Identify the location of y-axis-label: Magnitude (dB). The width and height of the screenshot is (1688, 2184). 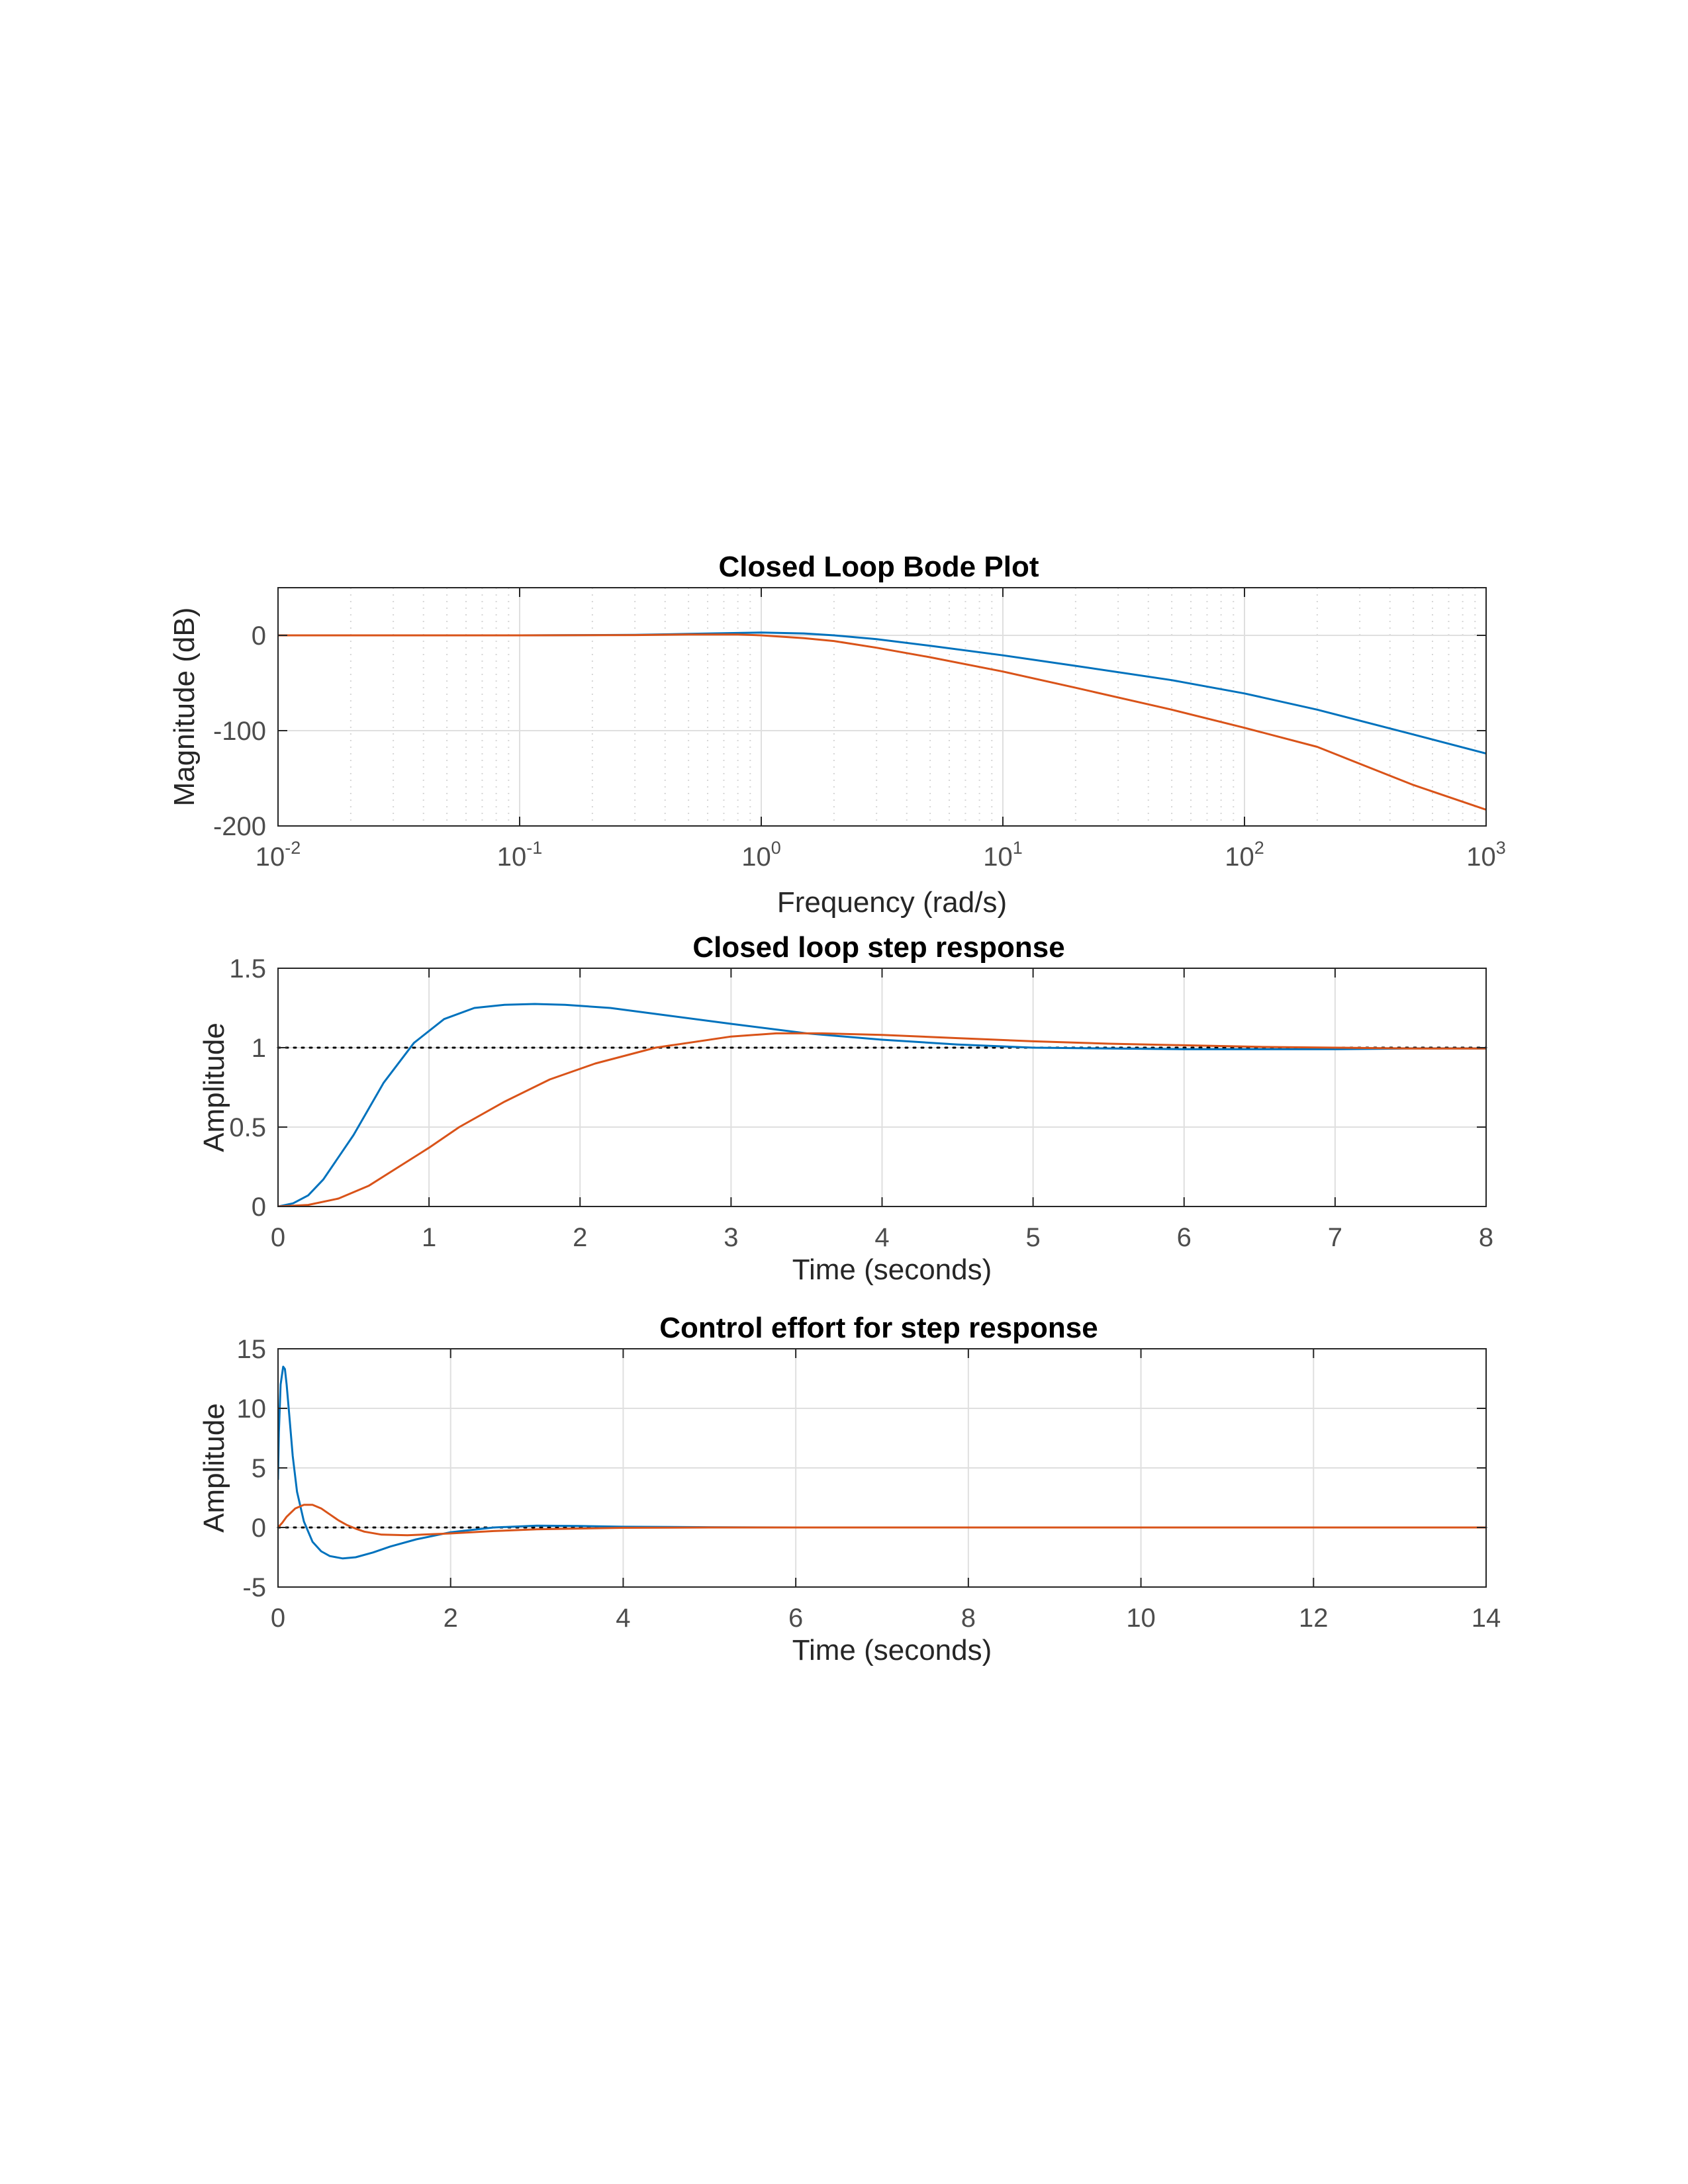
(184, 707).